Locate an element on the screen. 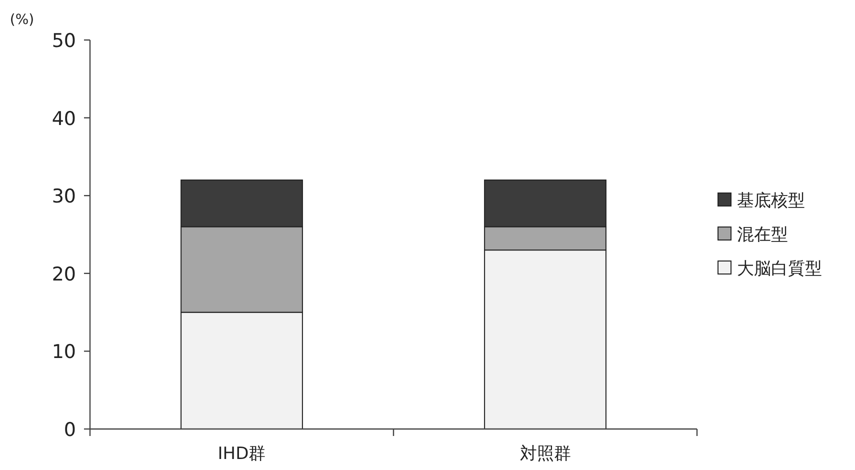 This screenshot has width=855, height=470. legend-label: 基底核型 is located at coordinates (771, 201).